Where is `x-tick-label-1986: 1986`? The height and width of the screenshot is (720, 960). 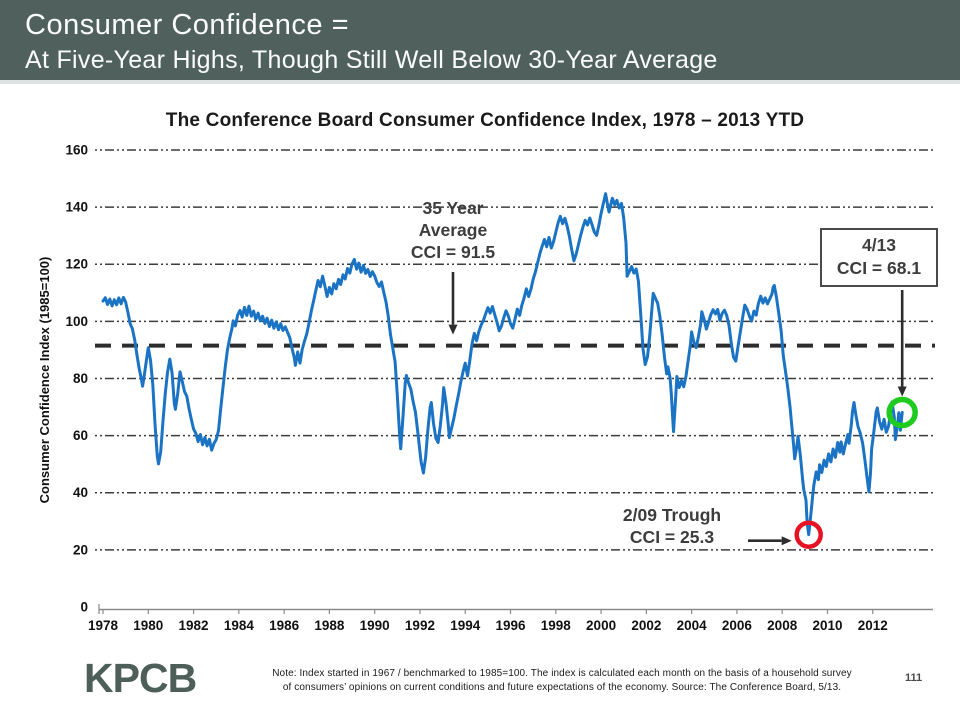
x-tick-label-1986: 1986 is located at coordinates (284, 625).